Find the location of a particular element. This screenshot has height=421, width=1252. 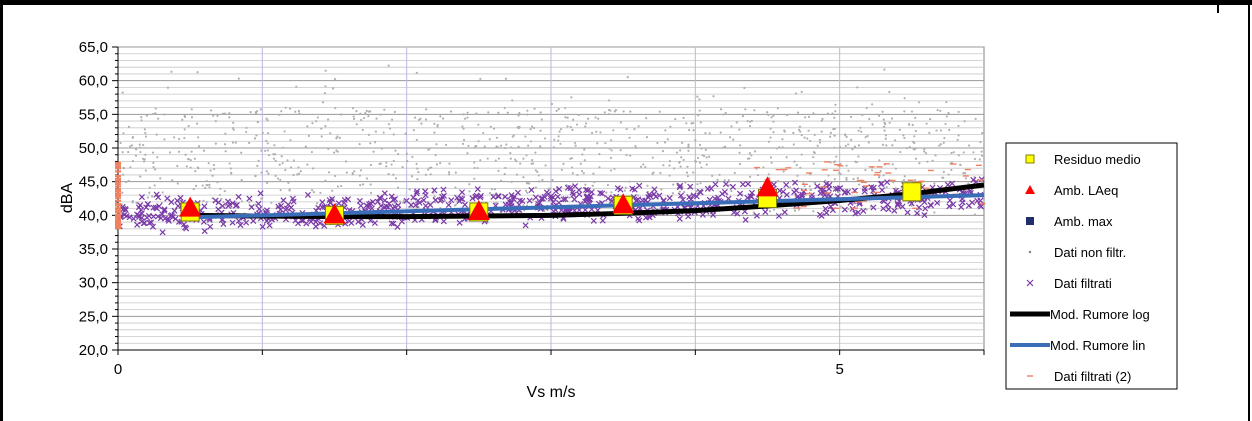

x-tick-label: 0 is located at coordinates (118, 369).